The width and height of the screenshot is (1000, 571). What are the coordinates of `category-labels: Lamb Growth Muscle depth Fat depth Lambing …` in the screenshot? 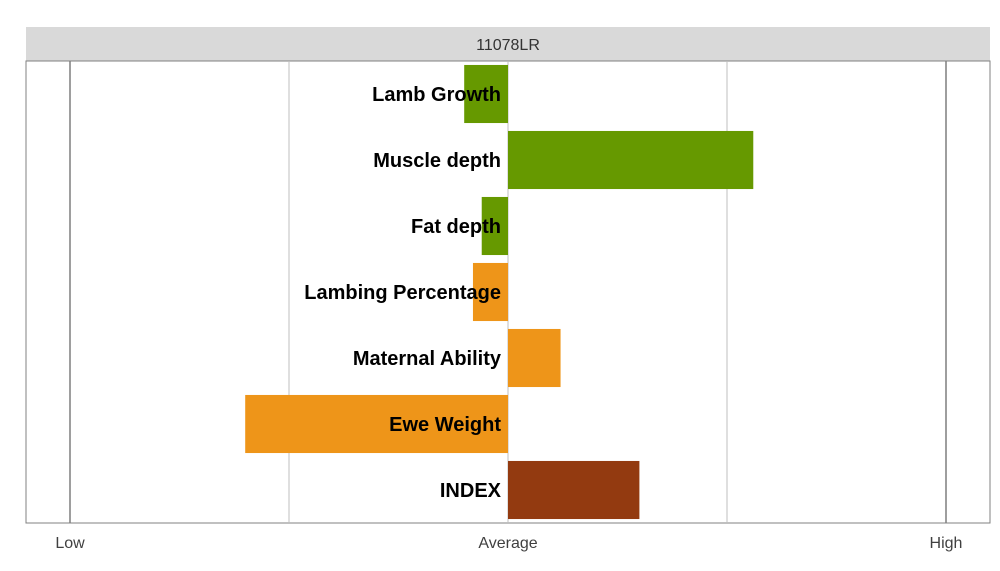 It's located at (403, 293).